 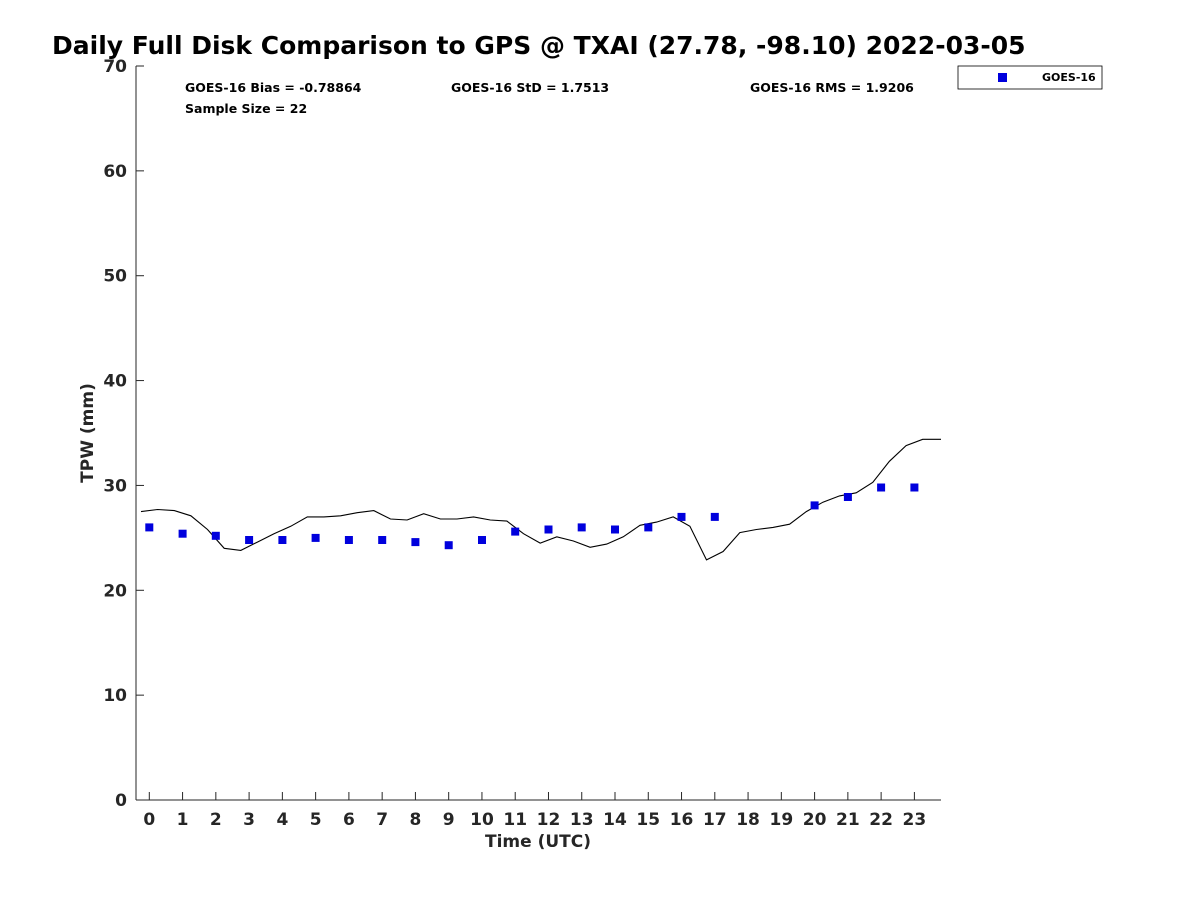 What do you see at coordinates (246, 108) in the screenshot?
I see `sample-size-stat: Sample Size = 22` at bounding box center [246, 108].